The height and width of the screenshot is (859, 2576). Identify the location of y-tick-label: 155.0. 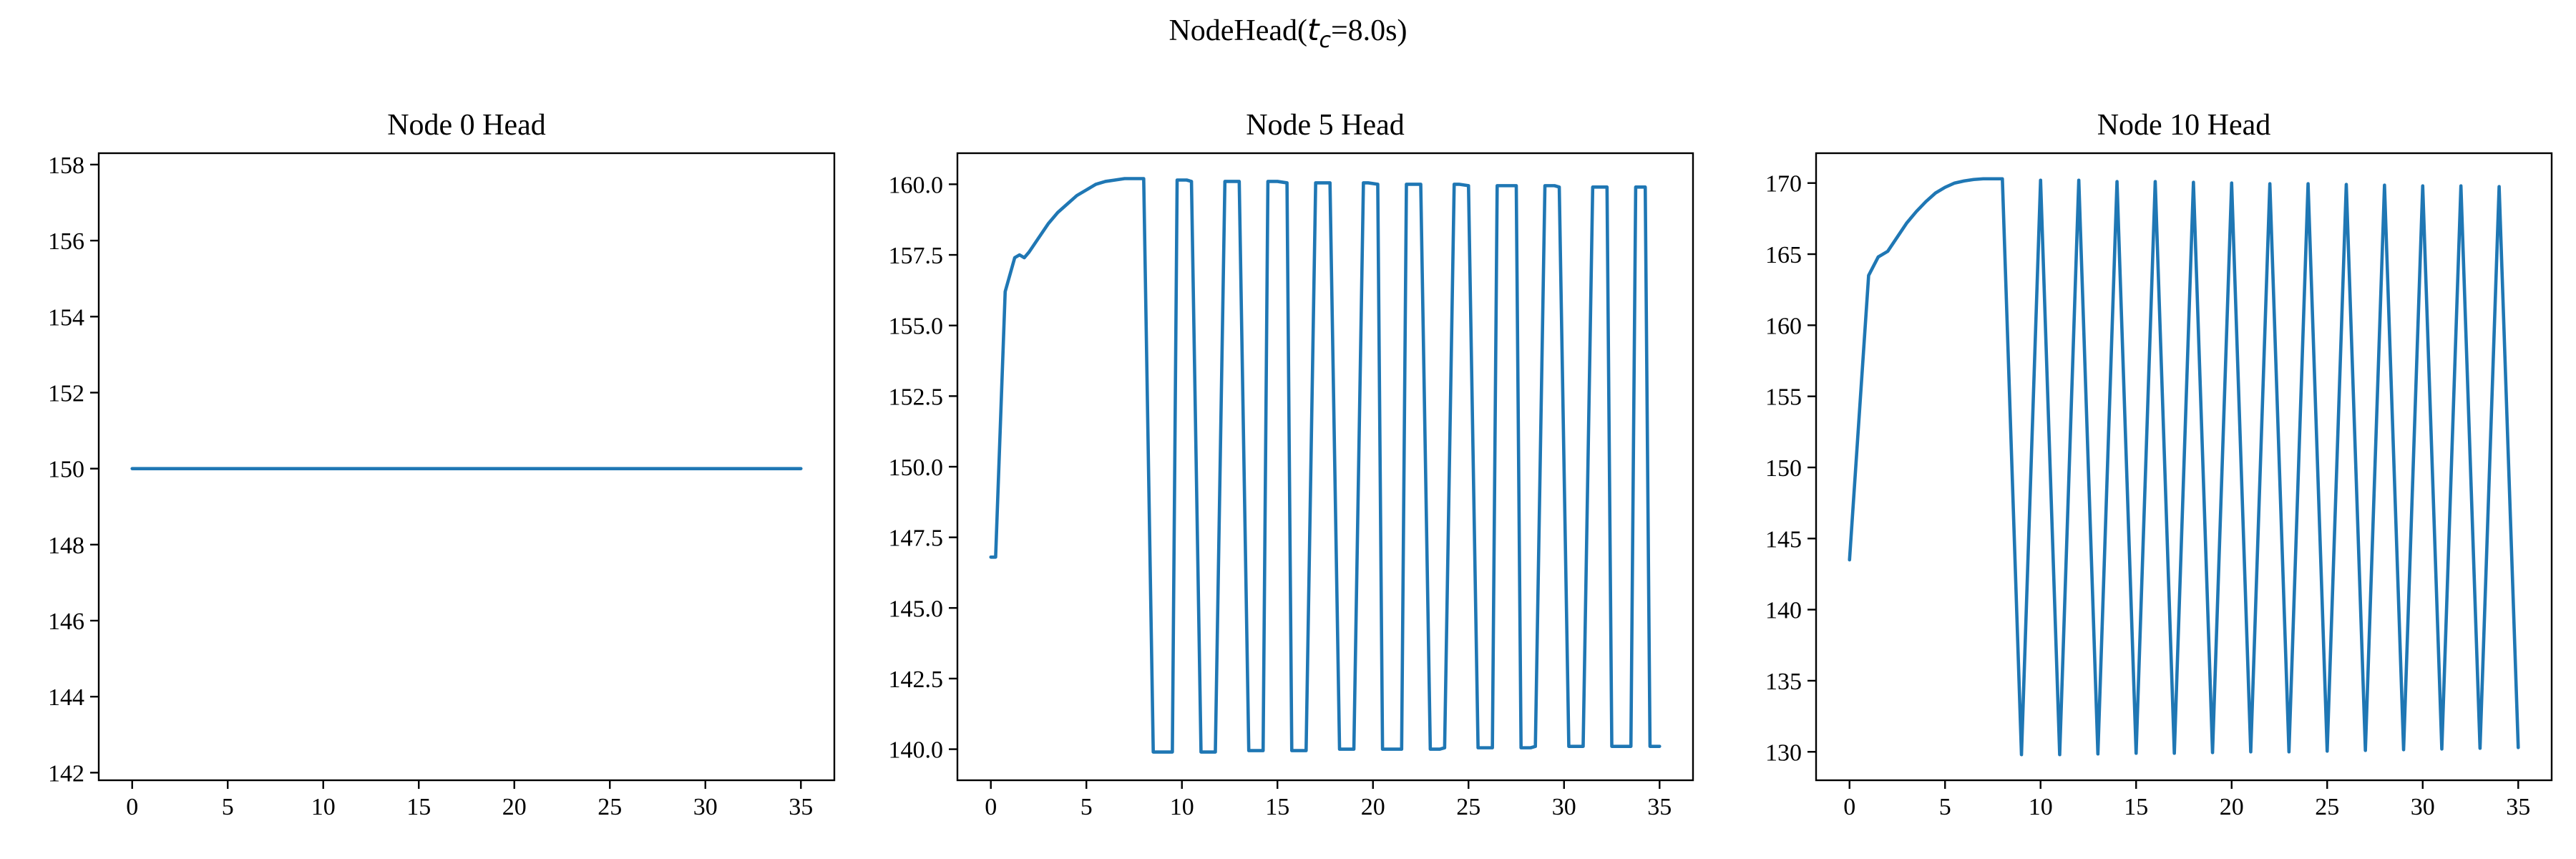
(916, 327).